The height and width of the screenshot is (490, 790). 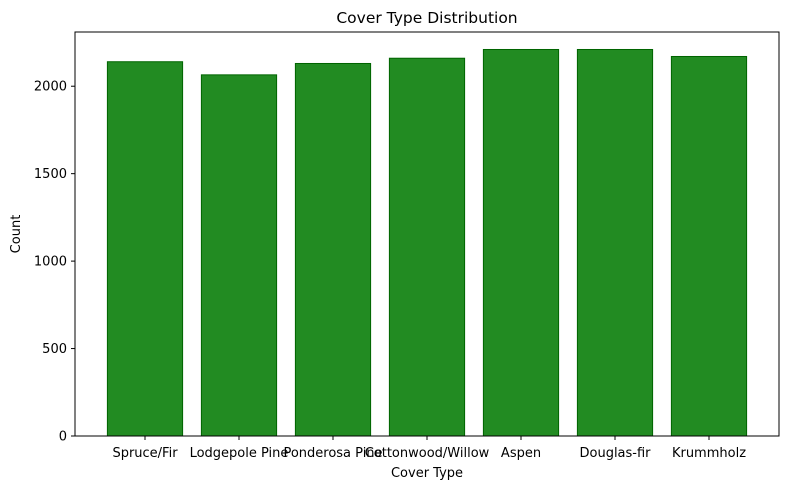 I want to click on bar-spruce-fir, so click(x=145, y=249).